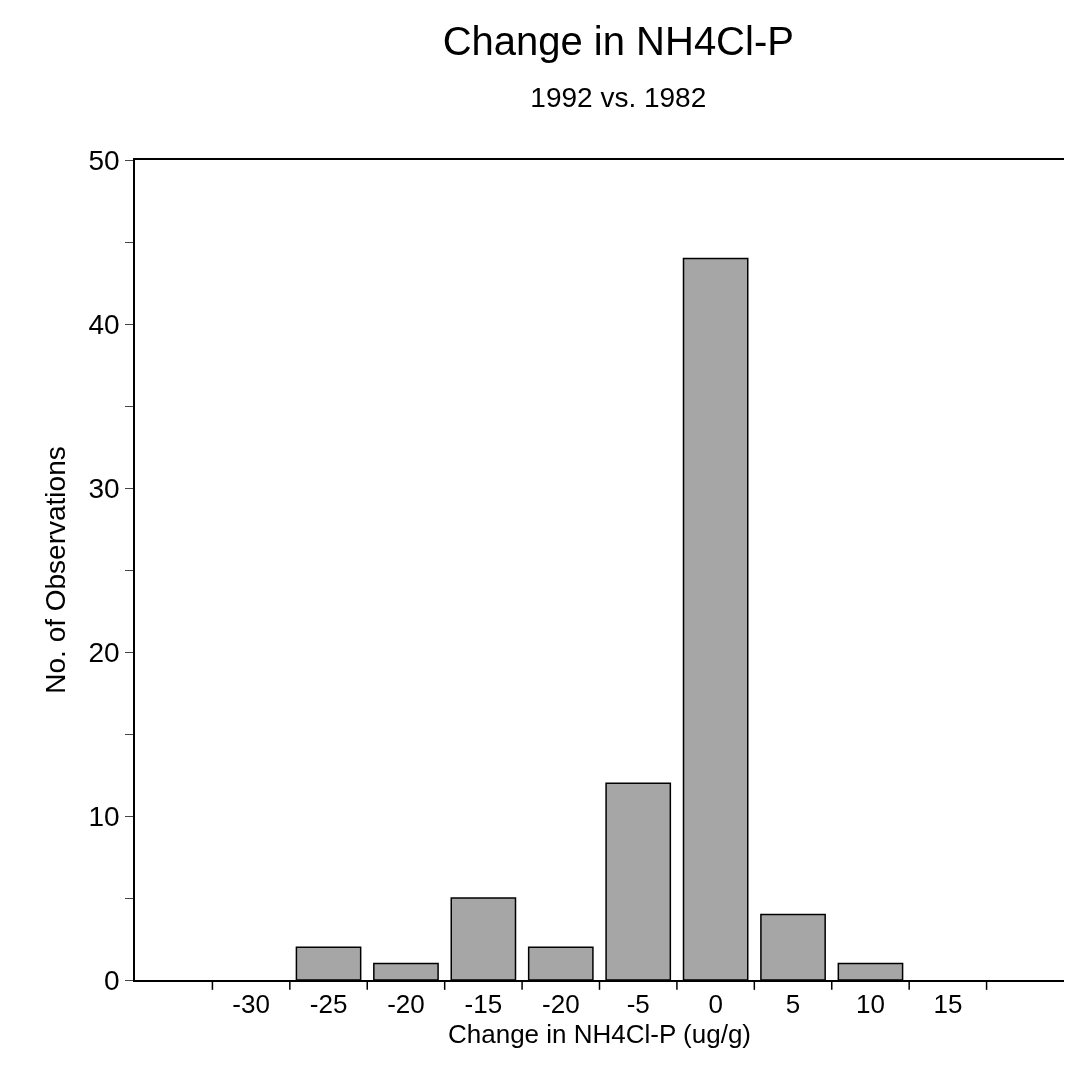 Image resolution: width=1066 pixels, height=1090 pixels. What do you see at coordinates (251, 1003) in the screenshot?
I see `x-tick-label: -30` at bounding box center [251, 1003].